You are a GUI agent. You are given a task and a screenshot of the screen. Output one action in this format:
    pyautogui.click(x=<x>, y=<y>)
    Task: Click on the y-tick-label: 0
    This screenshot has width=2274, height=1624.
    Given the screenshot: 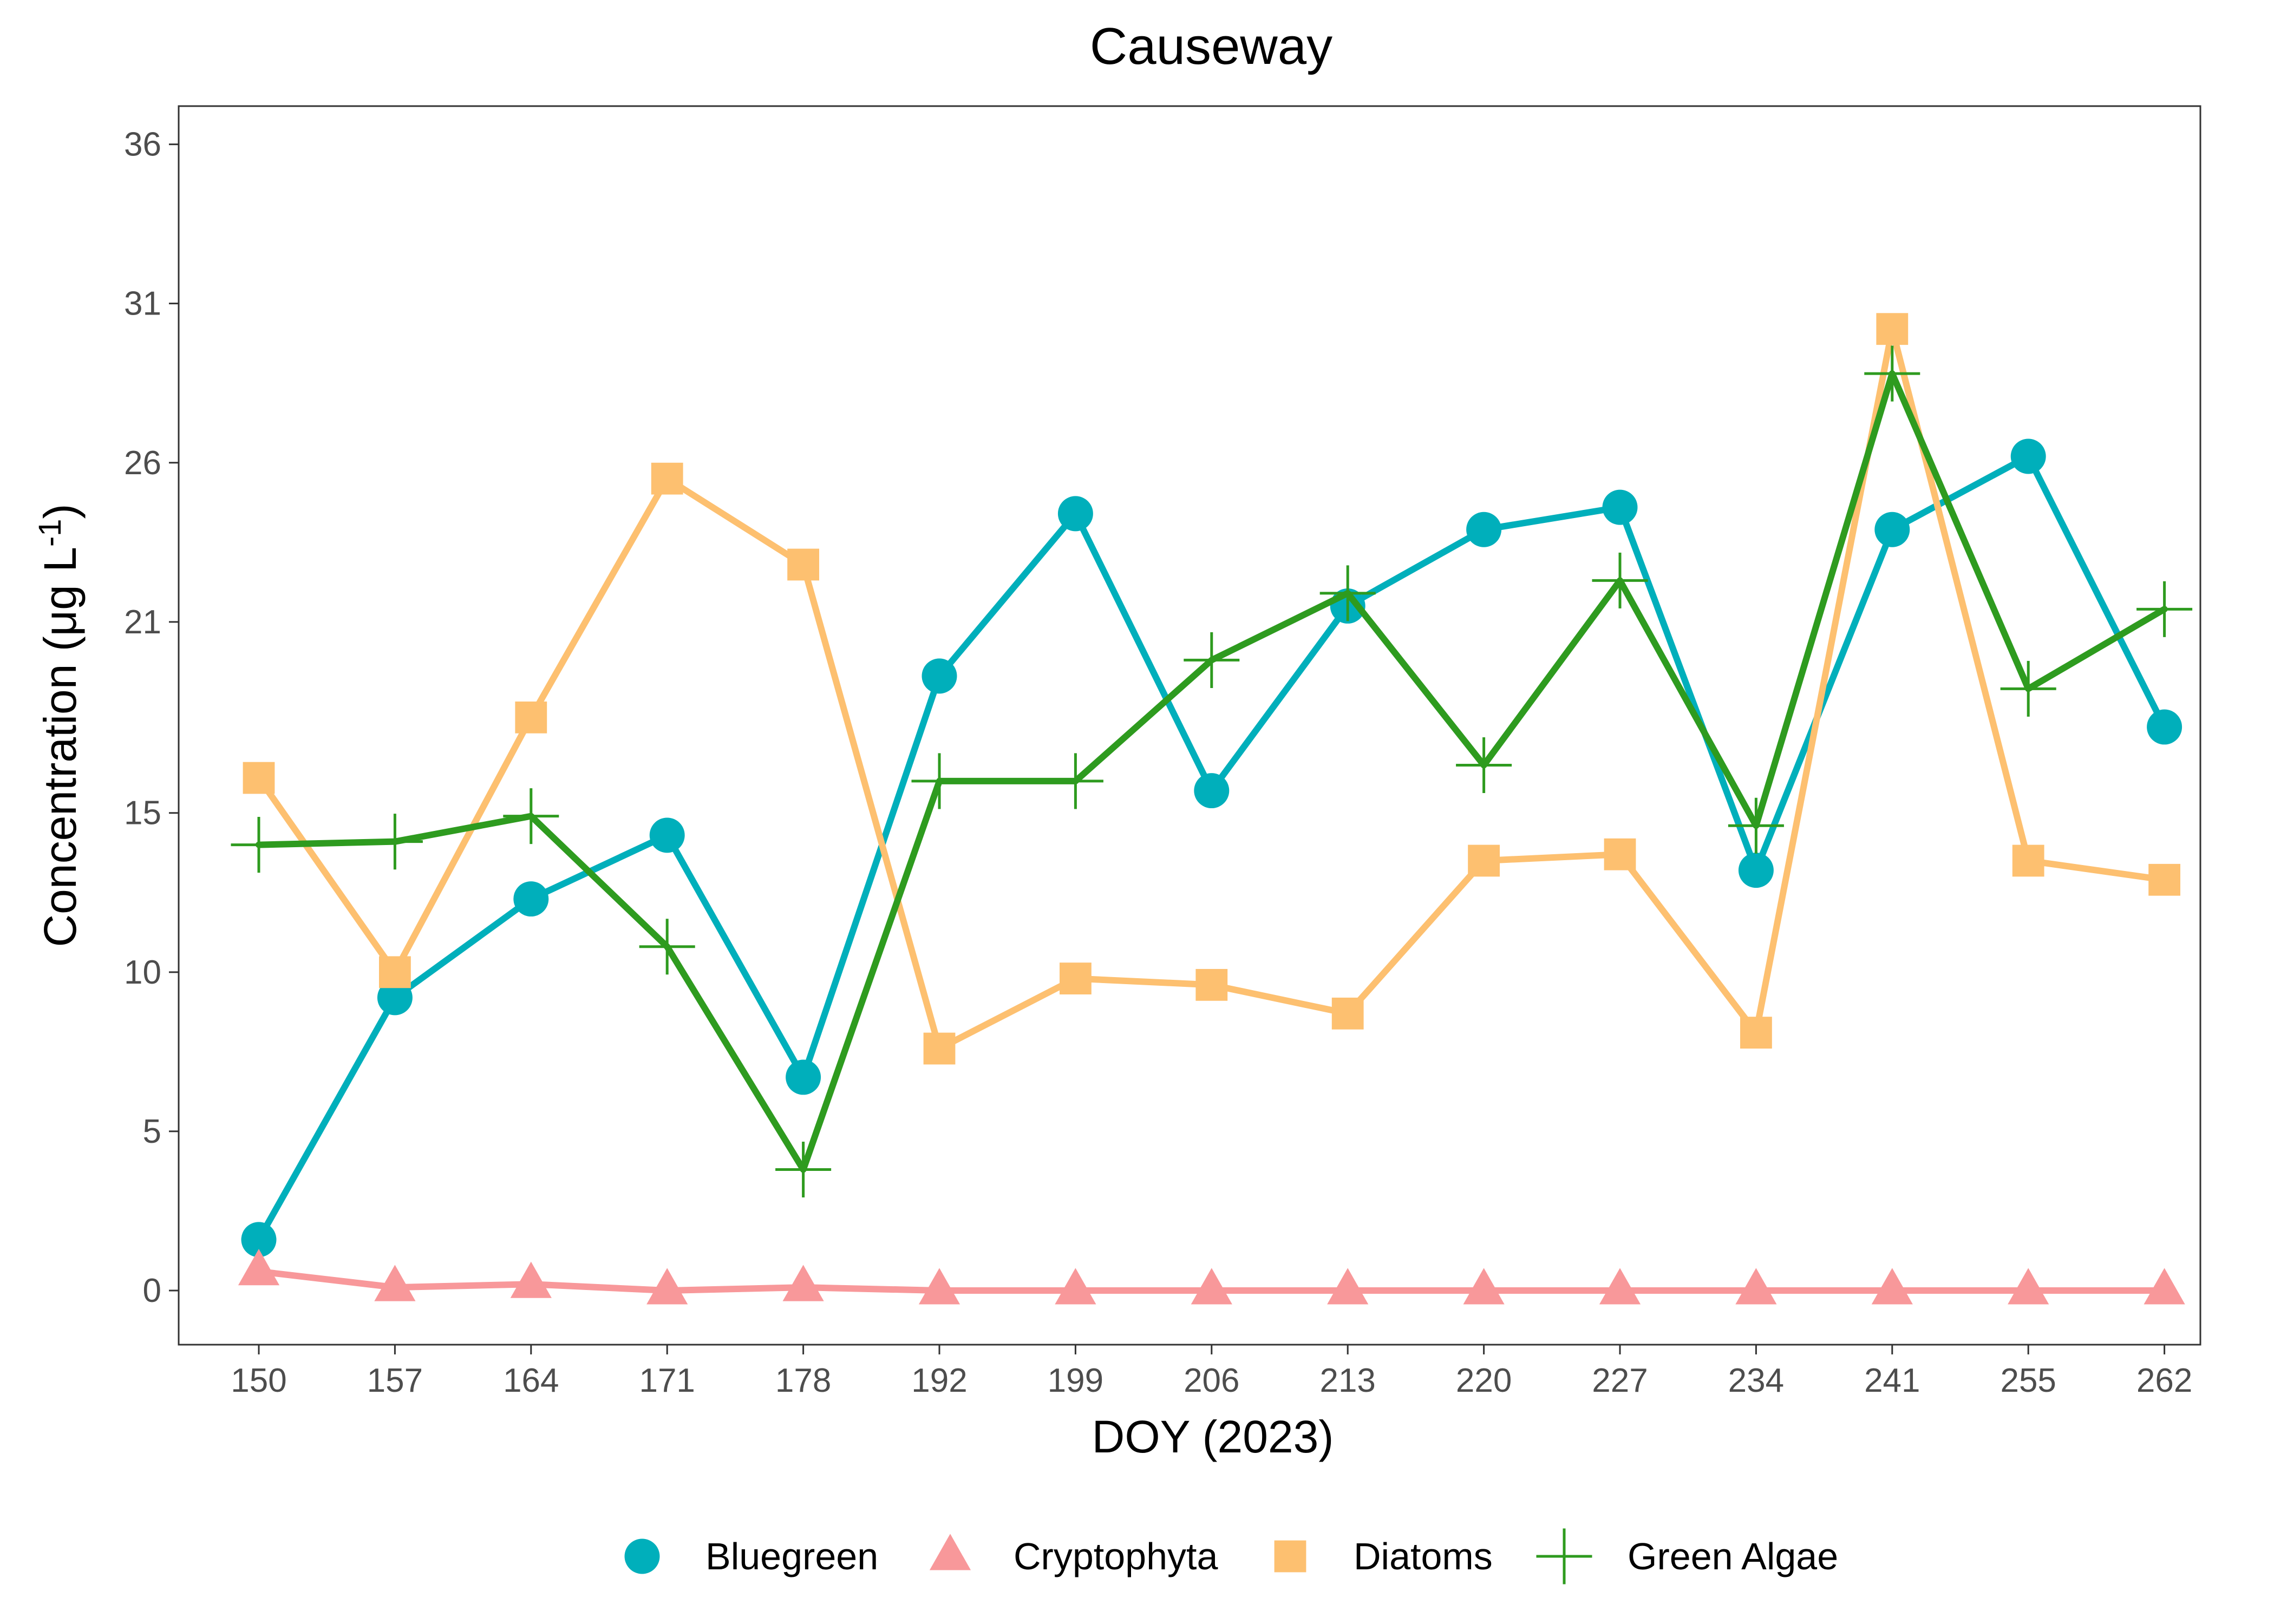 What is the action you would take?
    pyautogui.click(x=152, y=1290)
    